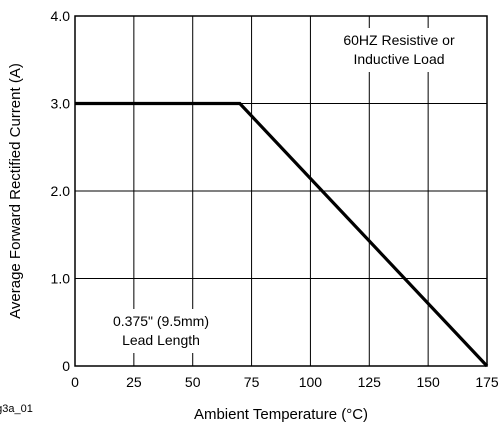 Image resolution: width=501 pixels, height=426 pixels. What do you see at coordinates (75, 382) in the screenshot?
I see `x-tick-label: 0` at bounding box center [75, 382].